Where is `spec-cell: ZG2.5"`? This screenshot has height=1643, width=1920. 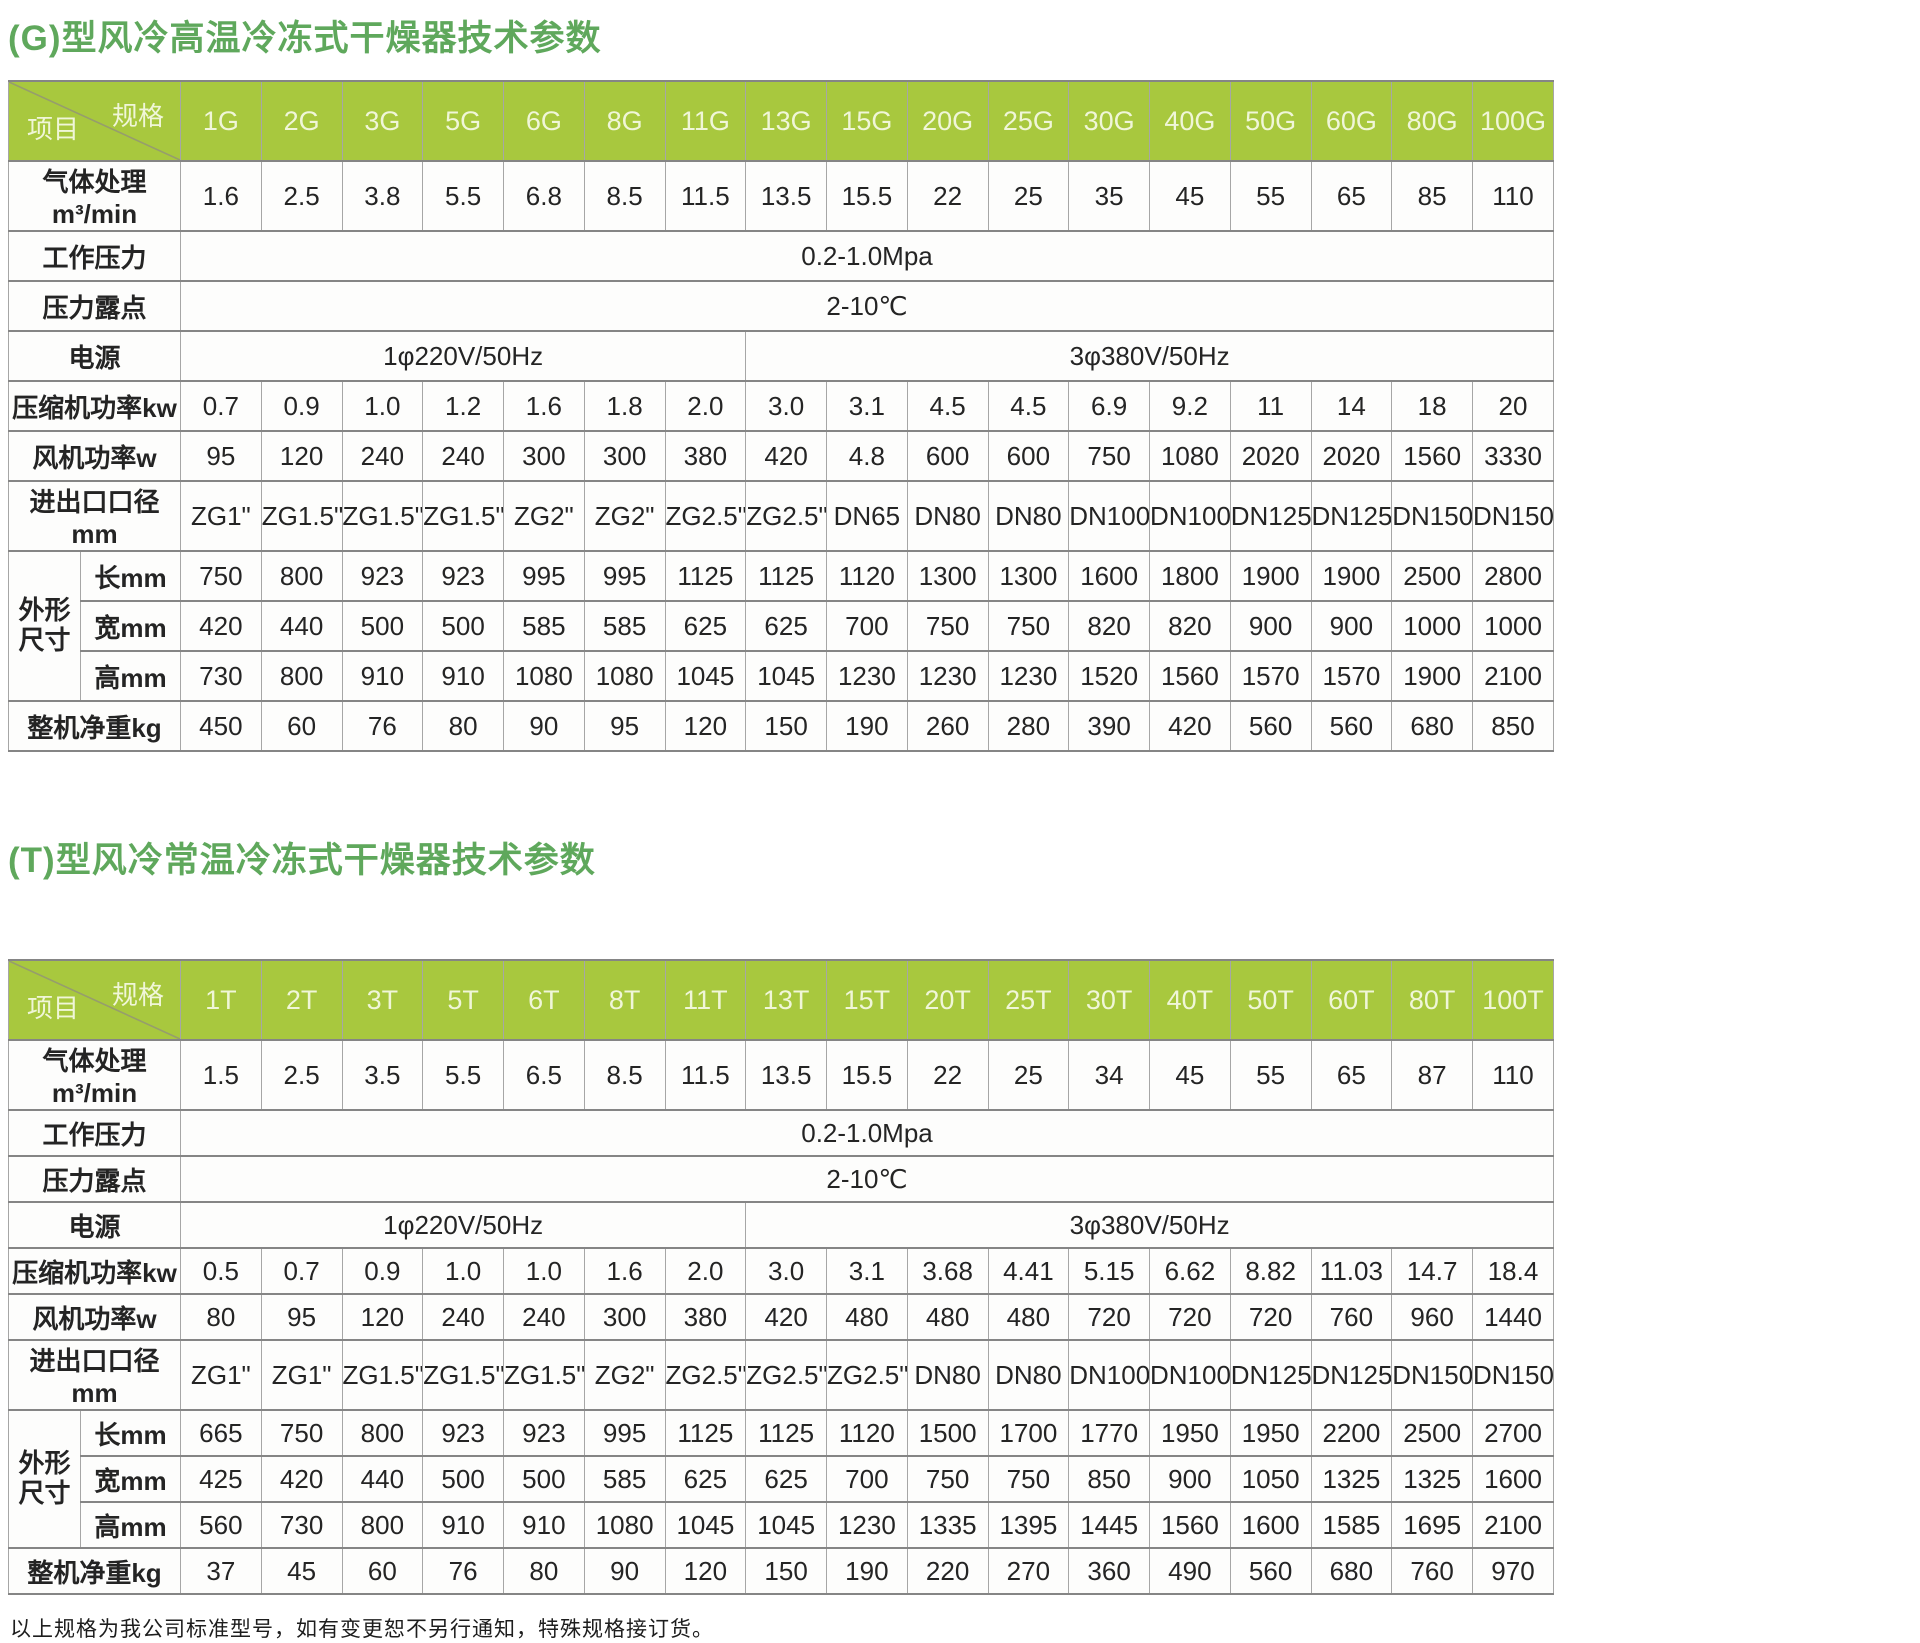
spec-cell: ZG2.5" is located at coordinates (867, 1375).